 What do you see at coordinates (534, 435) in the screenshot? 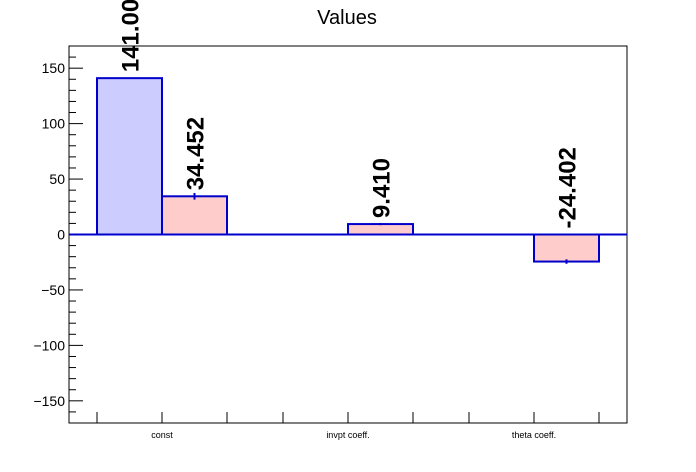
I see `x-tick-label: theta coeff.` at bounding box center [534, 435].